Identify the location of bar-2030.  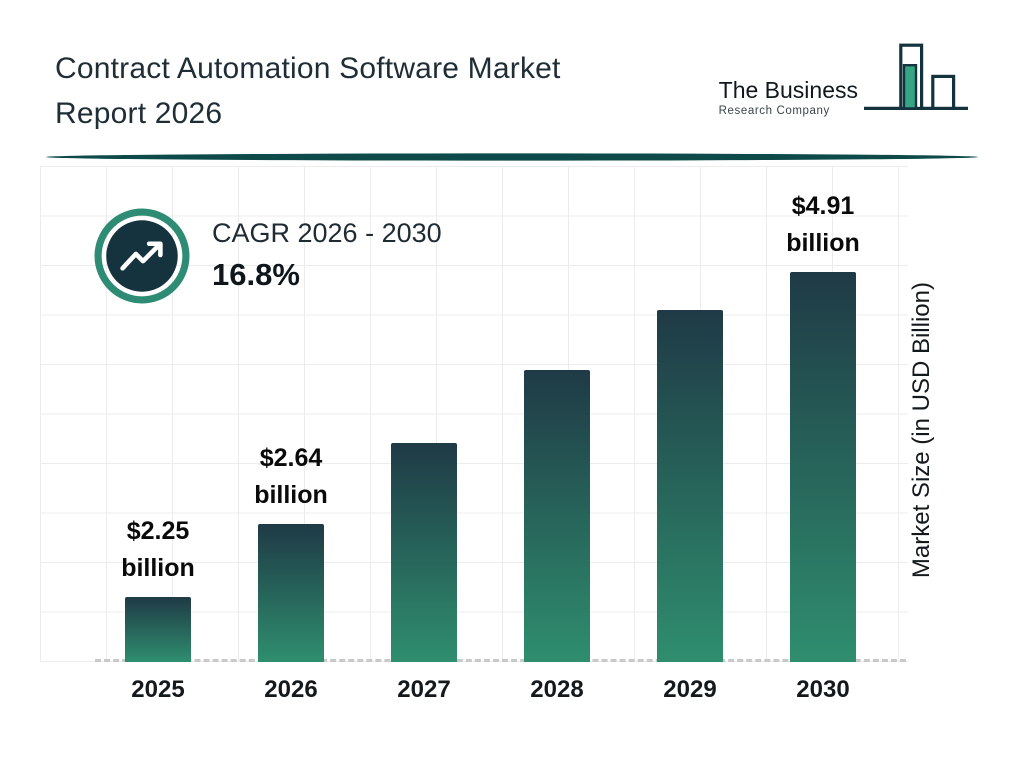
(823, 467).